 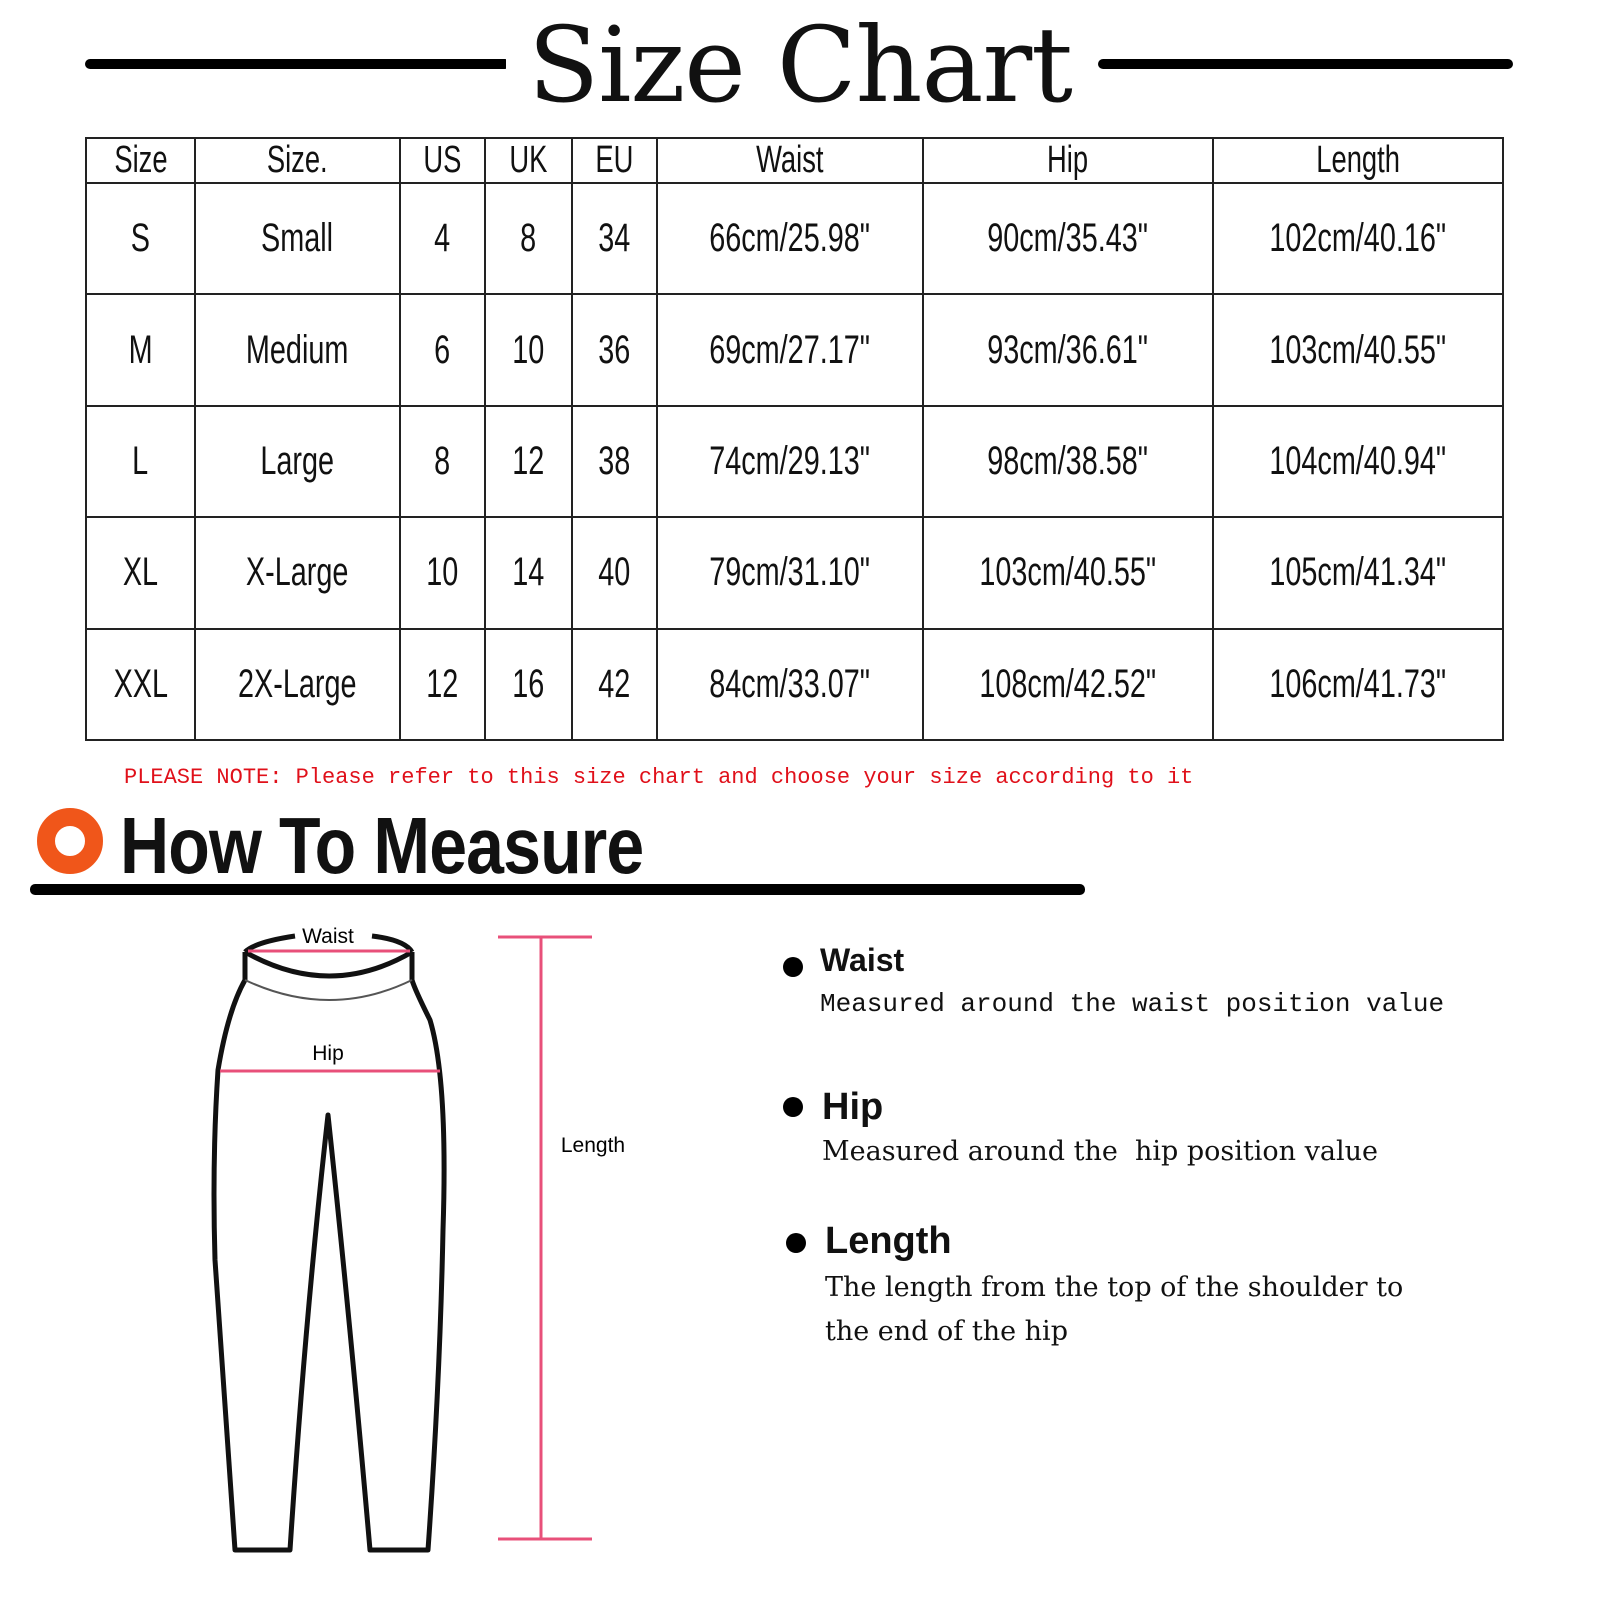 What do you see at coordinates (140, 683) in the screenshot?
I see `cell-text: XXL` at bounding box center [140, 683].